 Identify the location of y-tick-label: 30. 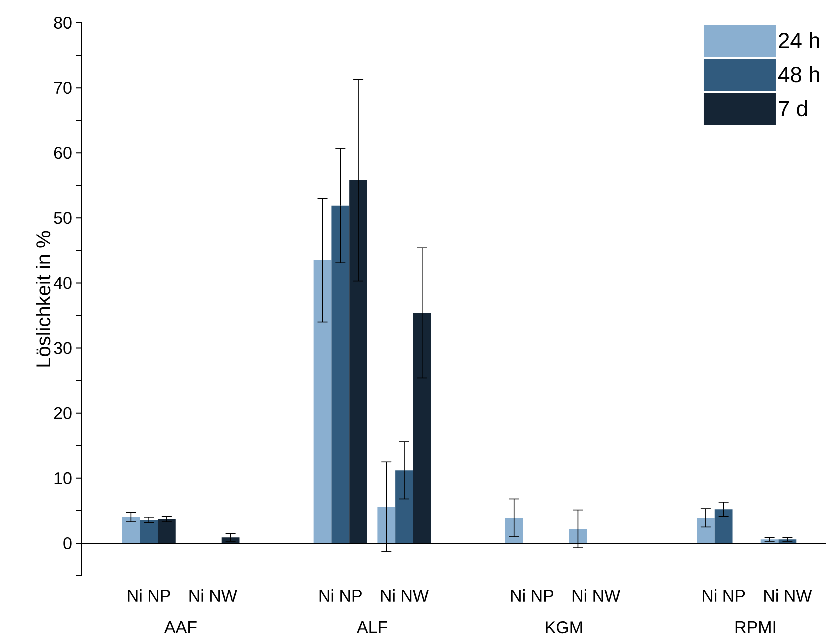
(63, 348).